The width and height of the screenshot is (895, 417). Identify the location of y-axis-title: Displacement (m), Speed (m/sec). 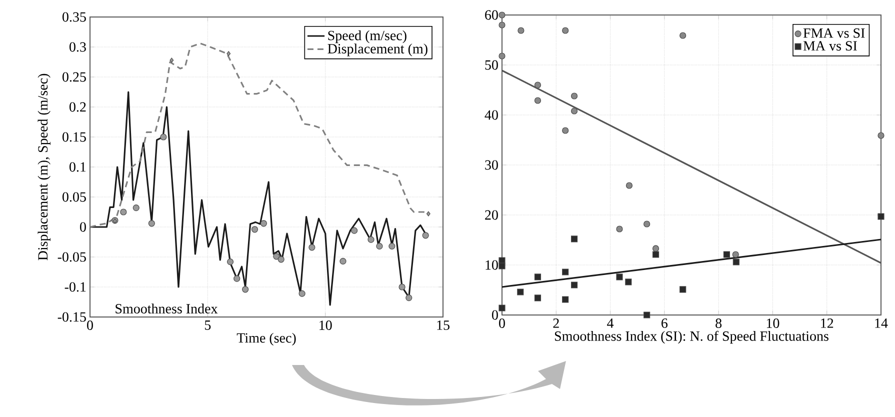
(44, 167).